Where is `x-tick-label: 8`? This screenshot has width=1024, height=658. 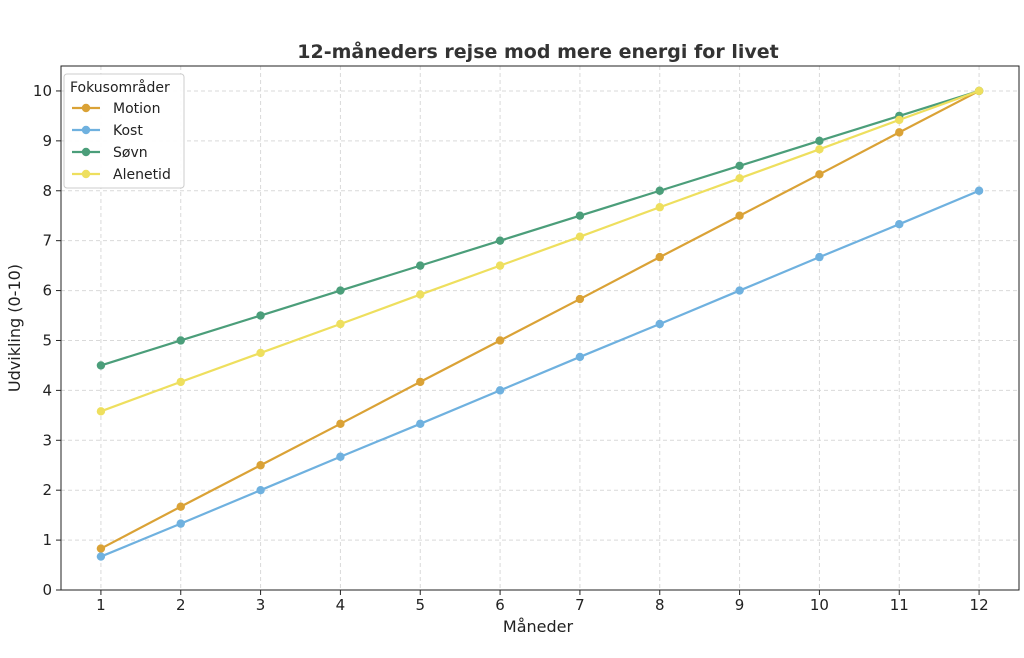
x-tick-label: 8 is located at coordinates (660, 605).